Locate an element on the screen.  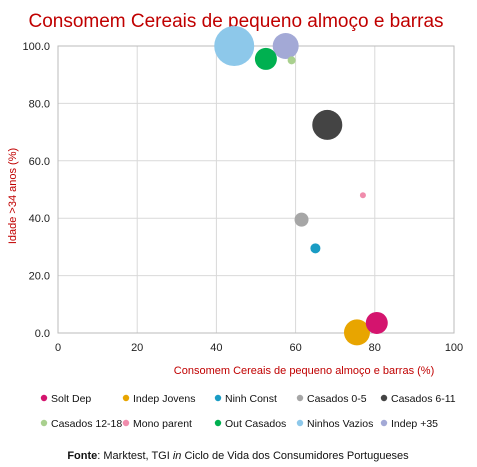
legend-label: Mono parent is located at coordinates (162, 424).